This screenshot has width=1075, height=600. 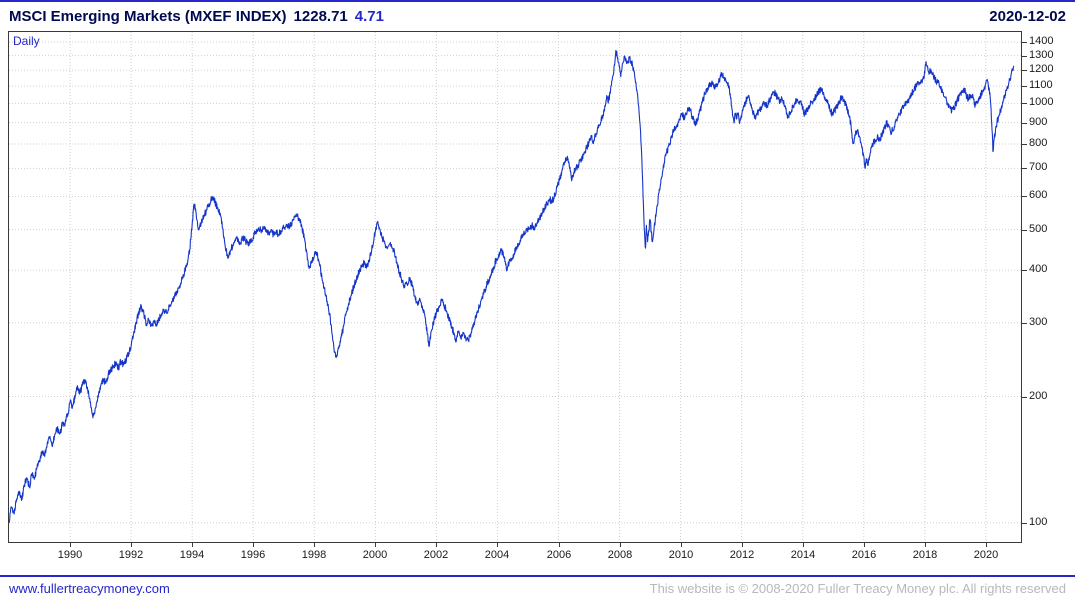 What do you see at coordinates (925, 555) in the screenshot?
I see `x-axis-tick-label: 2018` at bounding box center [925, 555].